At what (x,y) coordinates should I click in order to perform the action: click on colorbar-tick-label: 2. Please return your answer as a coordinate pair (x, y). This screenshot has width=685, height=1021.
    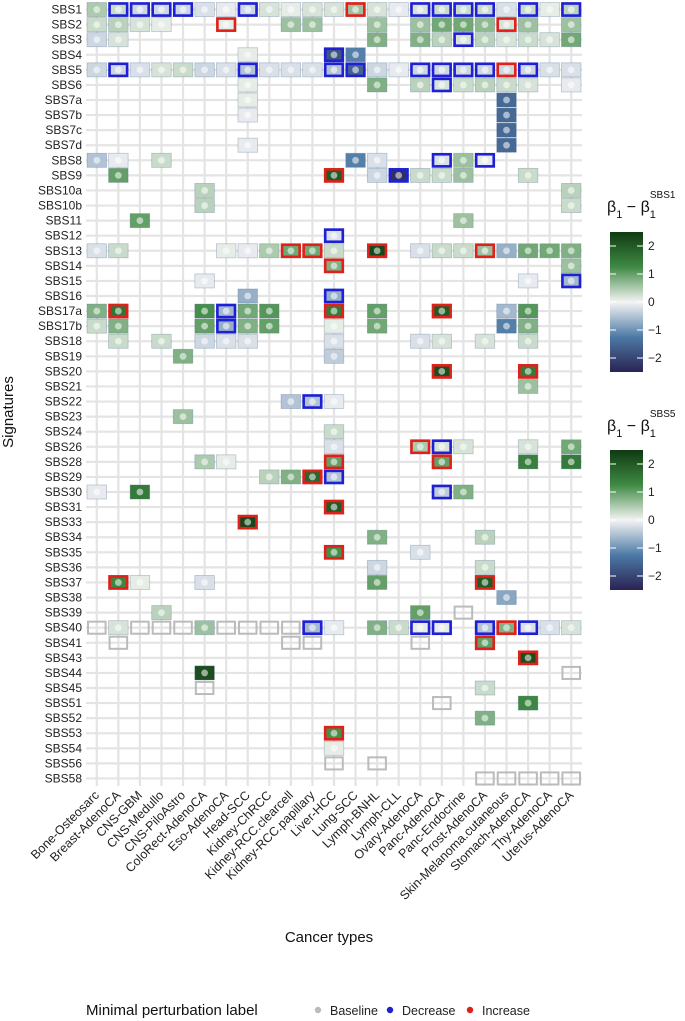
    Looking at the image, I should click on (651, 464).